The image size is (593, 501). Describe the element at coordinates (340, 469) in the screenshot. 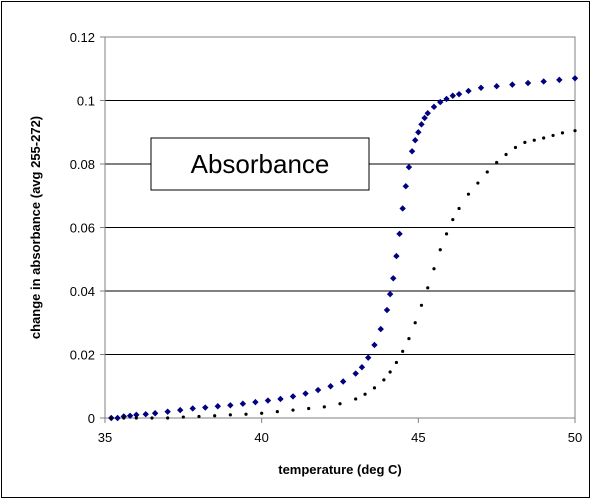

I see `x-axis-title: temperature (deg C)` at that location.